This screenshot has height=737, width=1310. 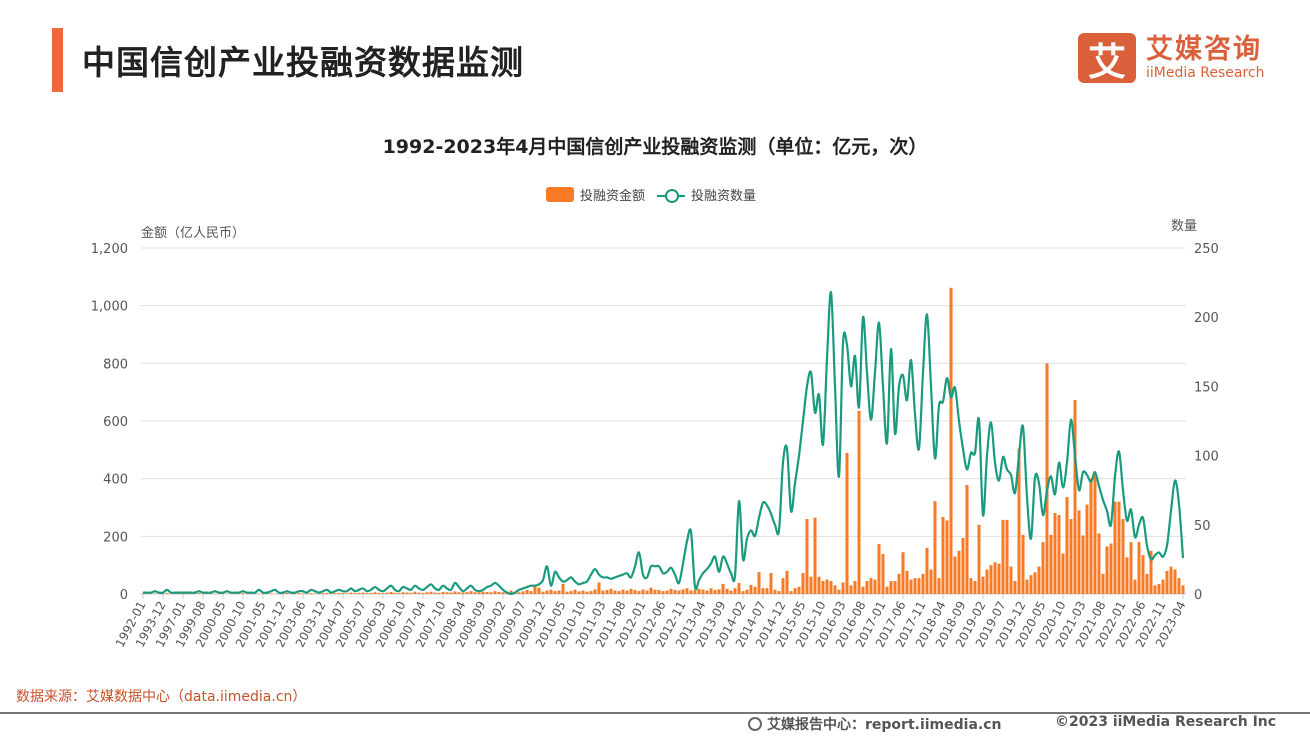 I want to click on left-tick-label: 800, so click(x=115, y=364).